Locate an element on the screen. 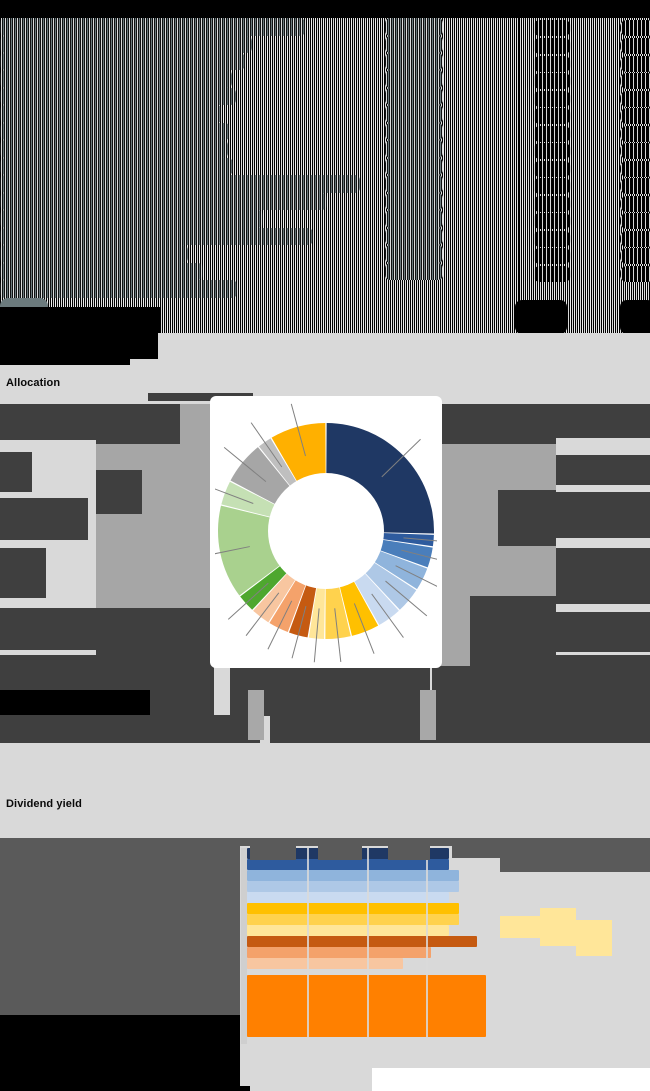 The height and width of the screenshot is (1091, 650). category-labels-redaction is located at coordinates (125, 946).